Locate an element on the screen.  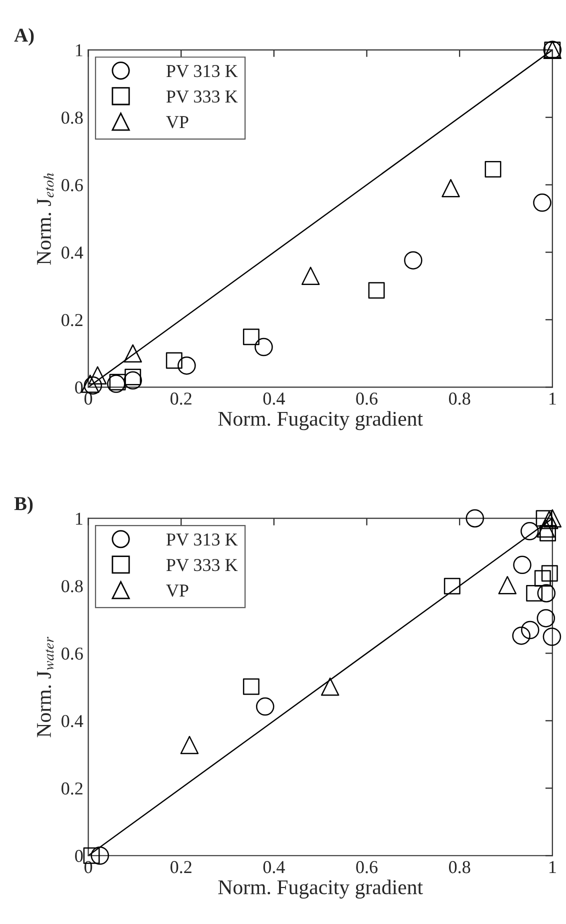
x-tick-label: 0 is located at coordinates (88, 867).